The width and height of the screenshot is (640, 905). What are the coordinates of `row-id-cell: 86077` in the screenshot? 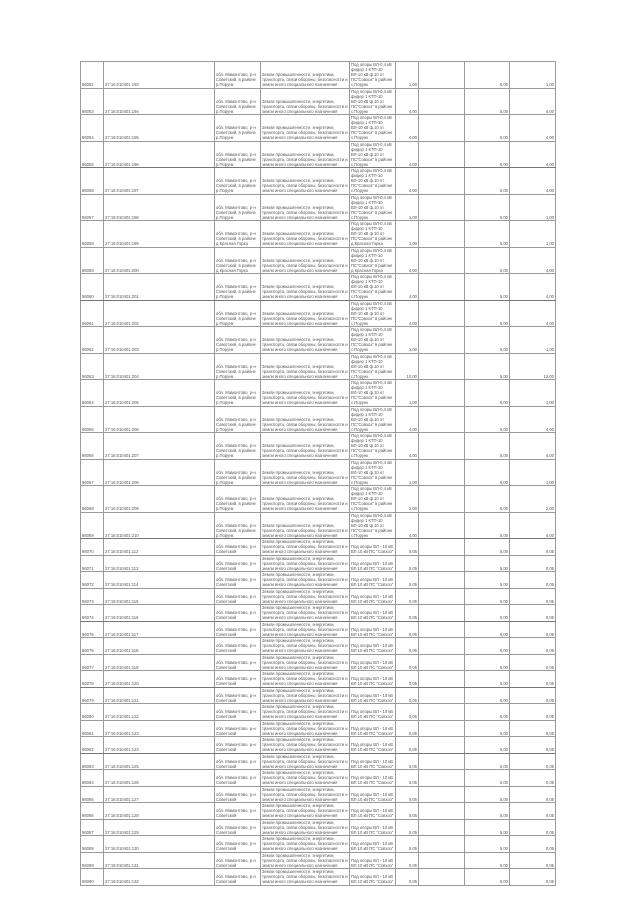 It's located at (92, 662).